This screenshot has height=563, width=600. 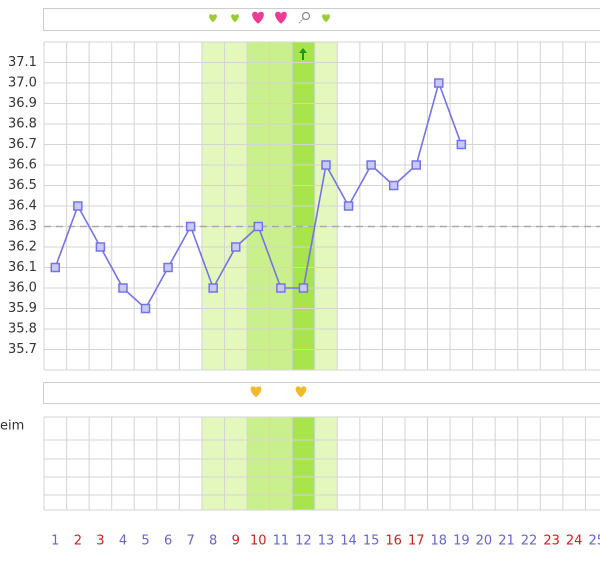 I want to click on y-tick-label: 36.1, so click(x=22, y=267).